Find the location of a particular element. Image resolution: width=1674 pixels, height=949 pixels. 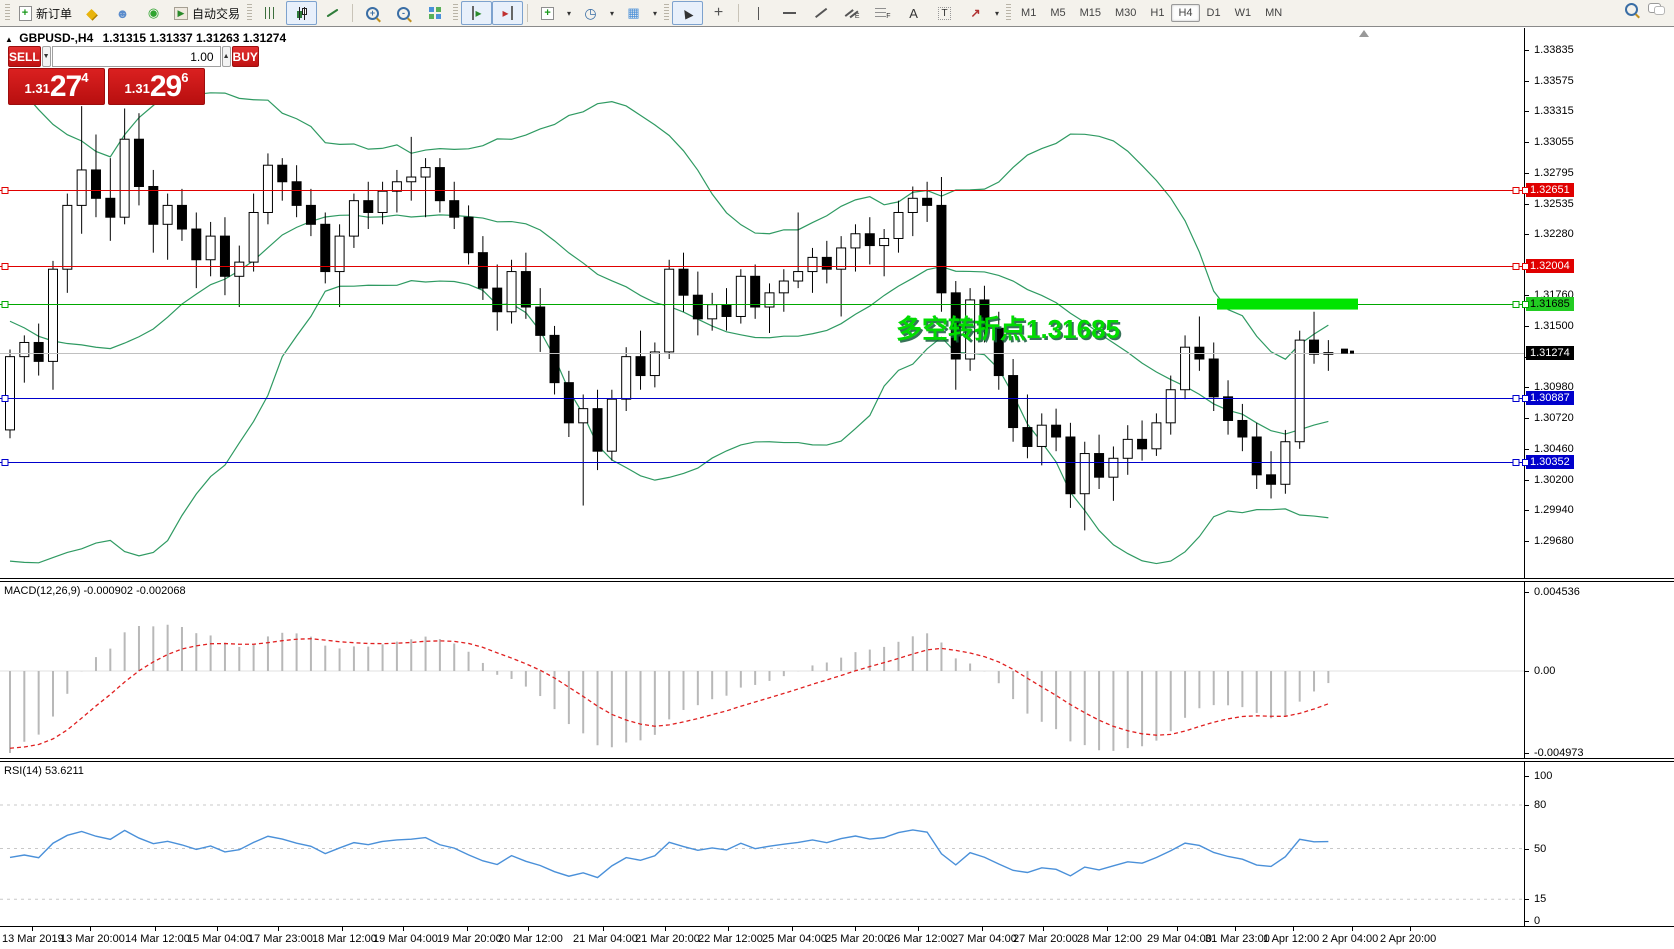

timeframe-h1: H1 is located at coordinates (1157, 13).